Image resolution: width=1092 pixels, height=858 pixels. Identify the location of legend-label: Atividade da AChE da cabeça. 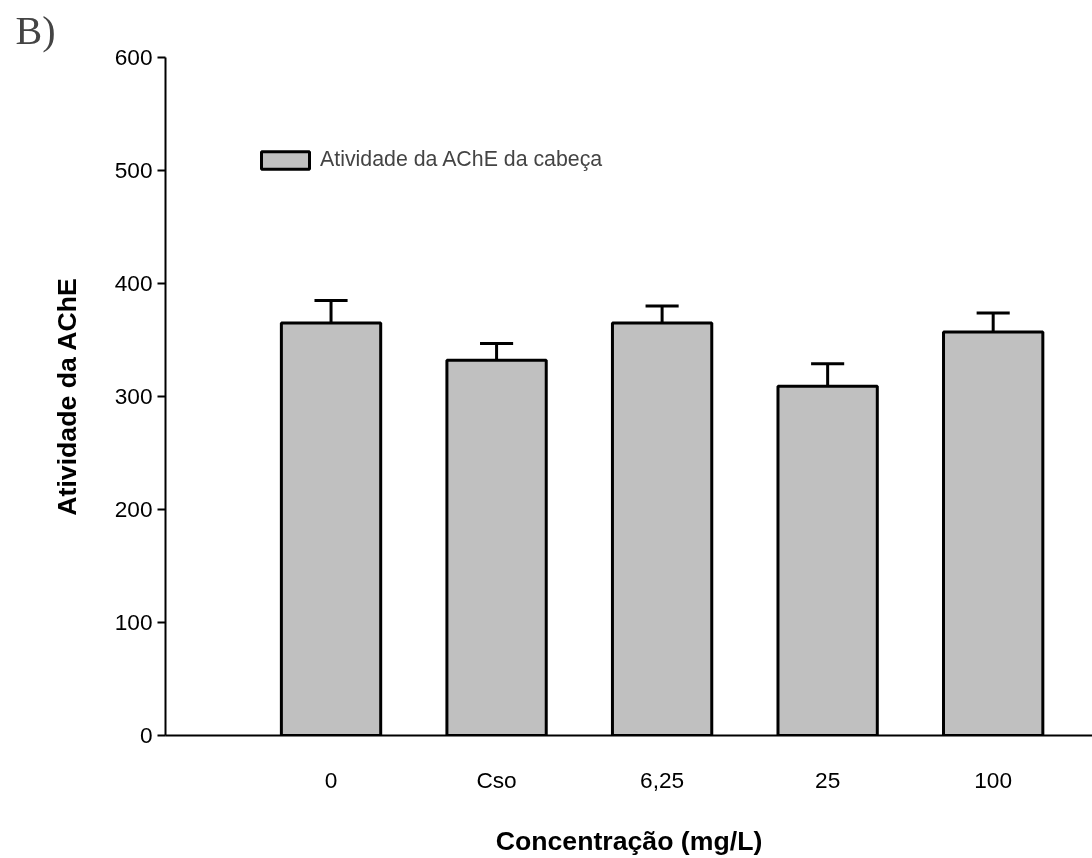
(461, 159).